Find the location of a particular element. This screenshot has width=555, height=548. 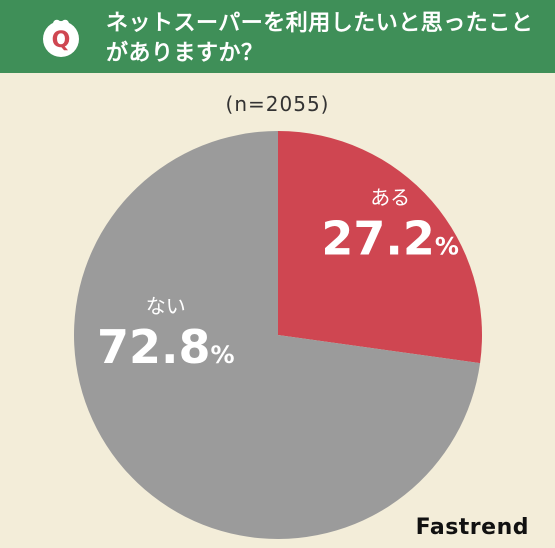

slice-label-yes: ある is located at coordinates (390, 198).